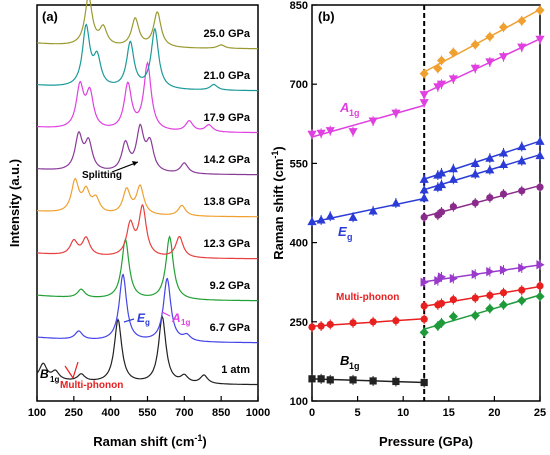 The height and width of the screenshot is (455, 550). What do you see at coordinates (227, 244) in the screenshot?
I see `pressure-label: 12.3 GPa` at bounding box center [227, 244].